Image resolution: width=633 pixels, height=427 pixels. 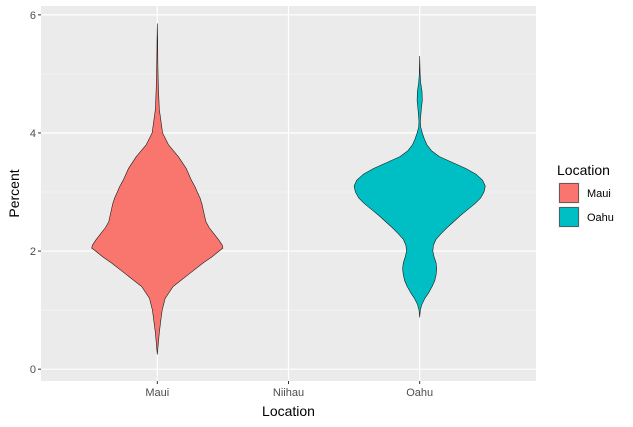 I want to click on x-tick-label: Oahu, so click(x=419, y=393).